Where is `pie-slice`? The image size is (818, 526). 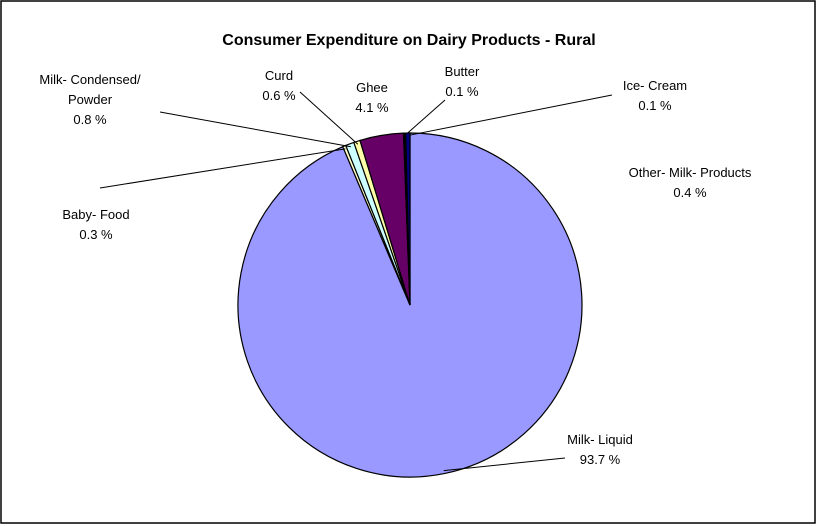 pie-slice is located at coordinates (408, 219).